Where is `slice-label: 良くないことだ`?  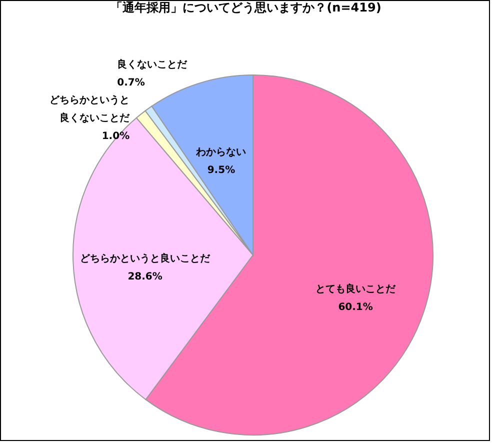
slice-label: 良くないことだ is located at coordinates (152, 64).